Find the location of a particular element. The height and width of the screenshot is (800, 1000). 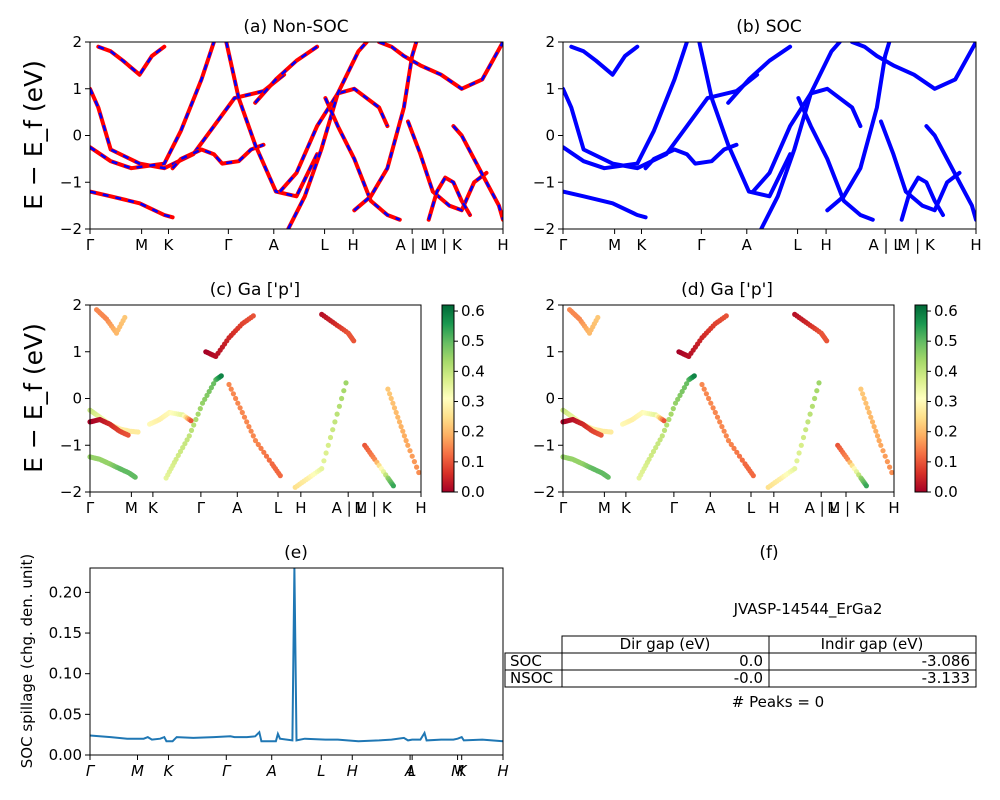

x-tick-label: A | L is located at coordinates (886, 245).